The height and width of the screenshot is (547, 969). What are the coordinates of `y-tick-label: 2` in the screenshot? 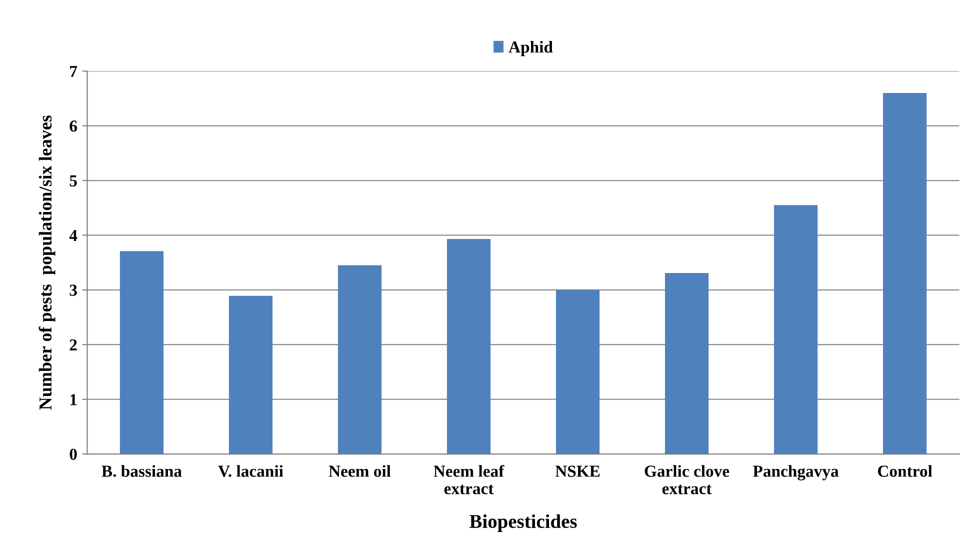 It's located at (73, 344).